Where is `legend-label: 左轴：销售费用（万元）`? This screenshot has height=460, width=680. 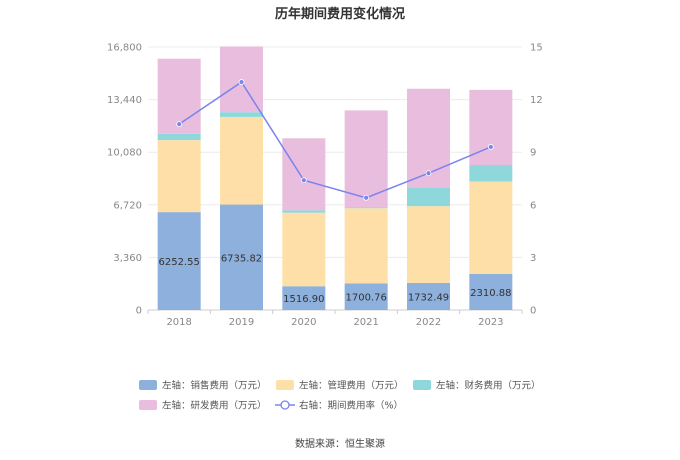 legend-label: 左轴：销售费用（万元） is located at coordinates (214, 386).